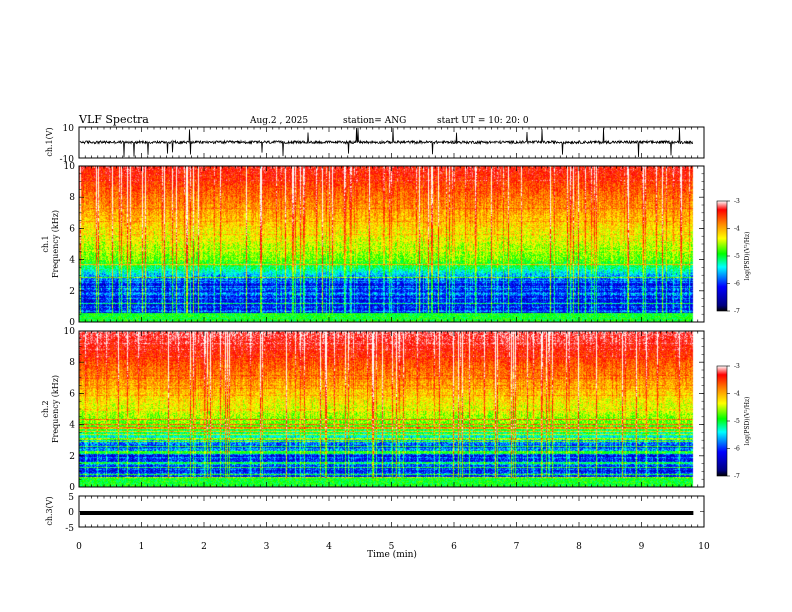 Image resolution: width=792 pixels, height=612 pixels. What do you see at coordinates (517, 547) in the screenshot?
I see `x-tick-label: 7` at bounding box center [517, 547].